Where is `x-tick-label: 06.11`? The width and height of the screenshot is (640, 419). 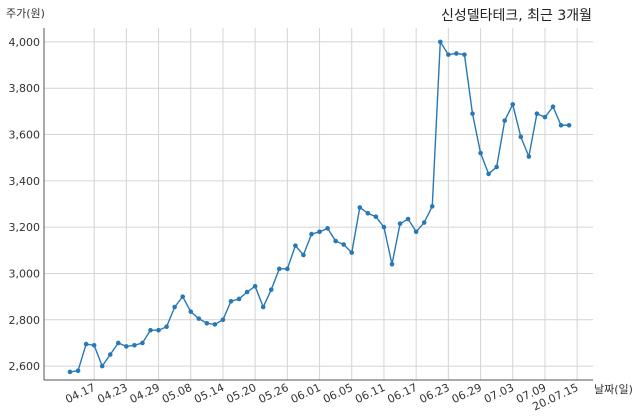 x-tick-label: 06.11 is located at coordinates (370, 393).